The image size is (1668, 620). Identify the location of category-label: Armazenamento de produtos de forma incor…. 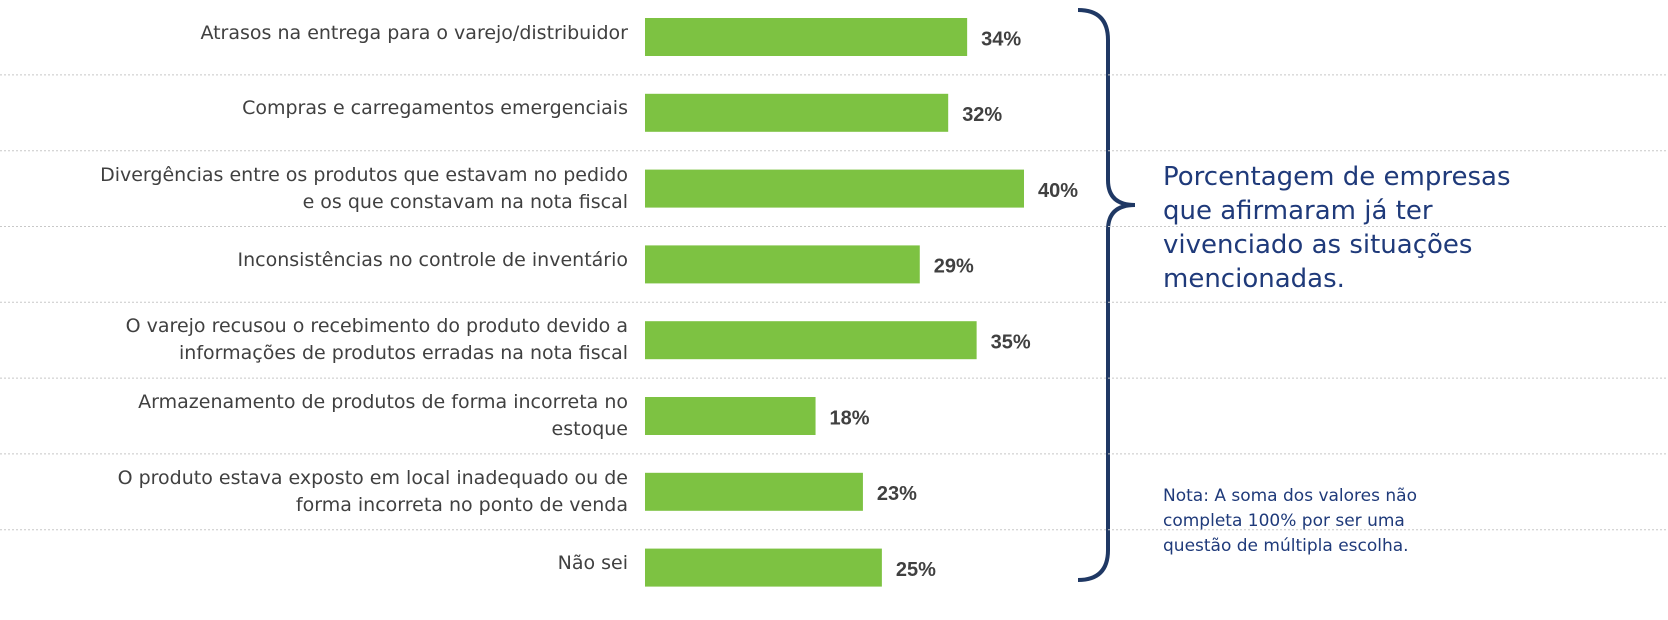
(383, 415).